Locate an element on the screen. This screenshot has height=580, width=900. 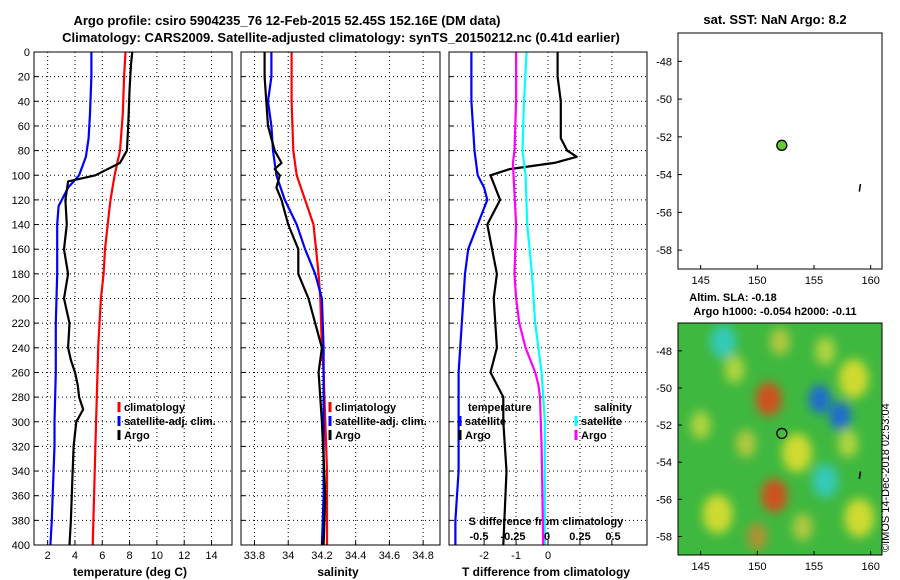
y-tick-label: 400 is located at coordinates (21, 546).